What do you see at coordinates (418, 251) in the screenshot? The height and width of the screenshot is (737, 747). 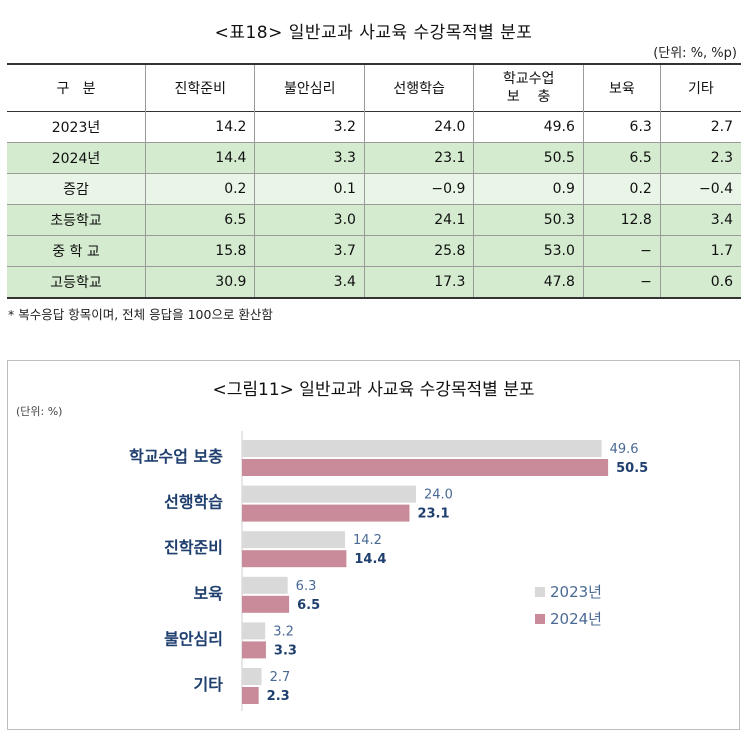 I see `cell-advance: 25.8` at bounding box center [418, 251].